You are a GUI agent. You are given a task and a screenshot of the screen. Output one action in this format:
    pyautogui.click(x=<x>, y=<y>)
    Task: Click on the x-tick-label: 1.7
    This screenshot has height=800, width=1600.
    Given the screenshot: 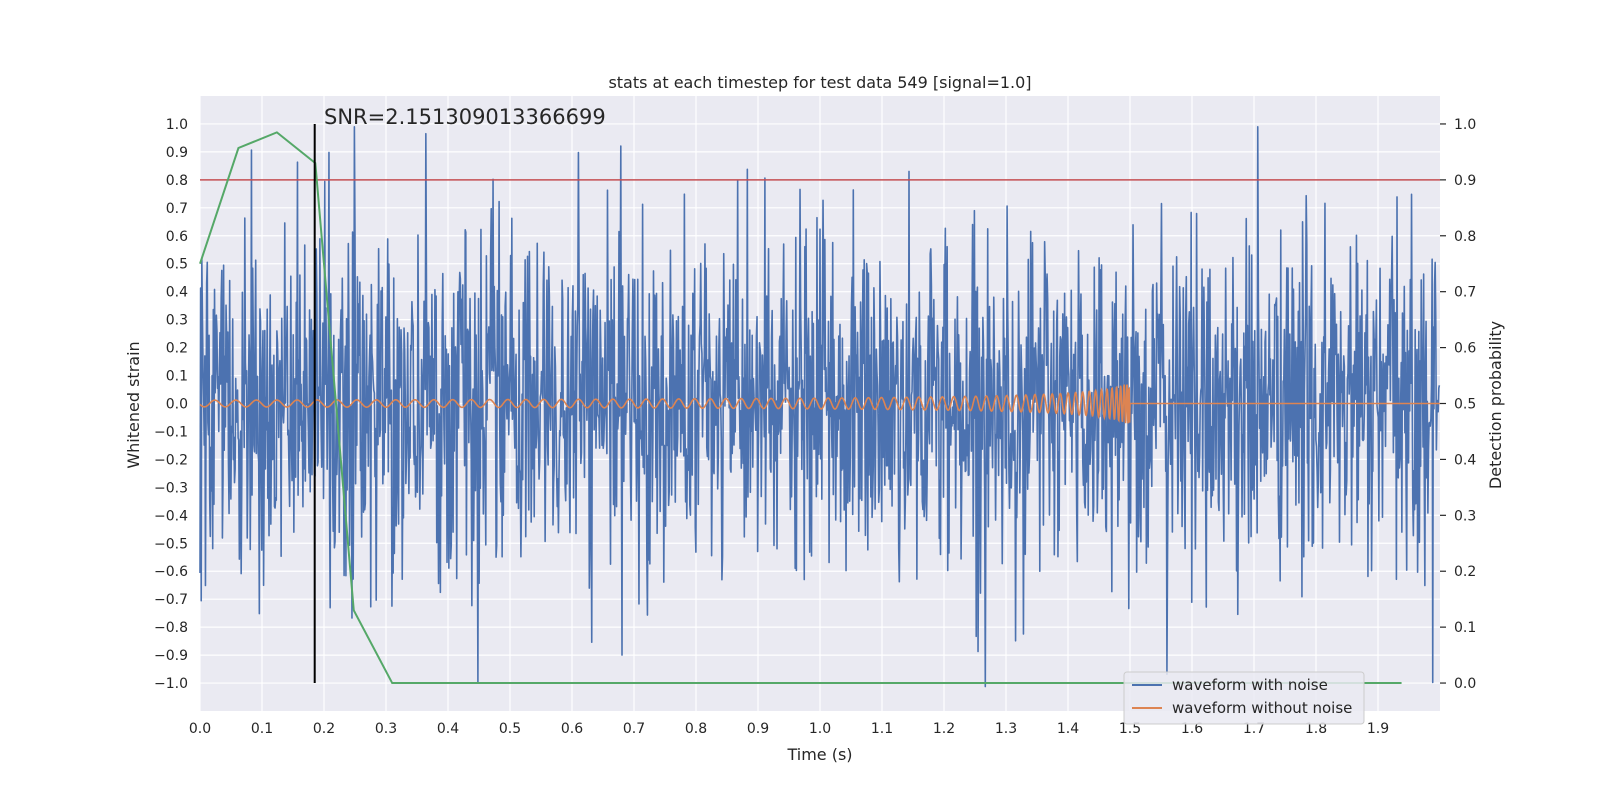 What is the action you would take?
    pyautogui.click(x=1254, y=729)
    